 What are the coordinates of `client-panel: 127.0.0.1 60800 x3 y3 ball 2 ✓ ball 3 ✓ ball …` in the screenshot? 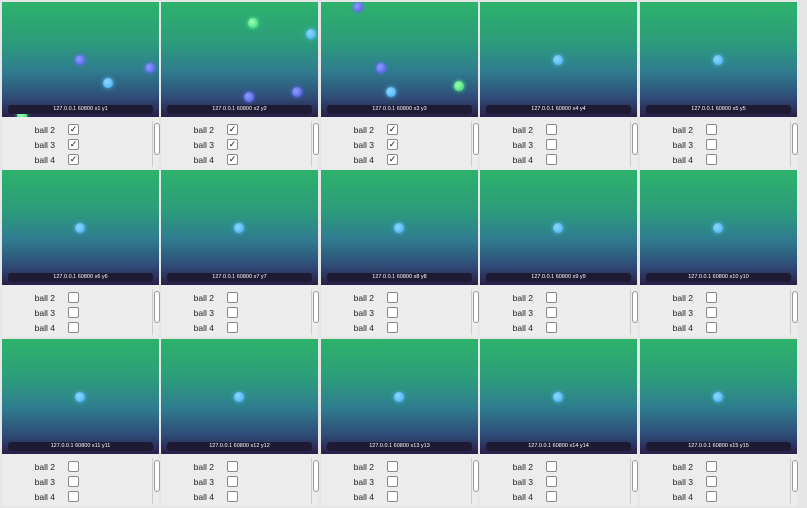 It's located at (400, 85).